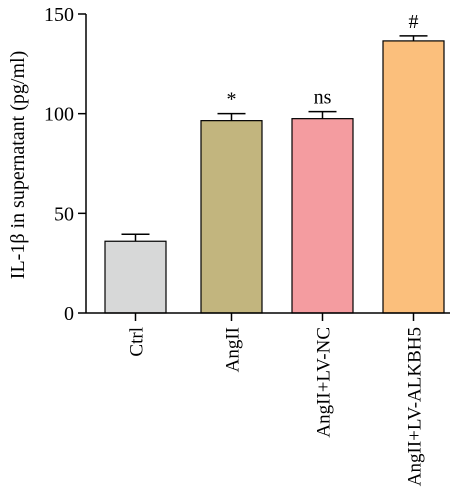 This screenshot has width=457, height=500. What do you see at coordinates (137, 342) in the screenshot?
I see `x-tick-label: Ctrl` at bounding box center [137, 342].